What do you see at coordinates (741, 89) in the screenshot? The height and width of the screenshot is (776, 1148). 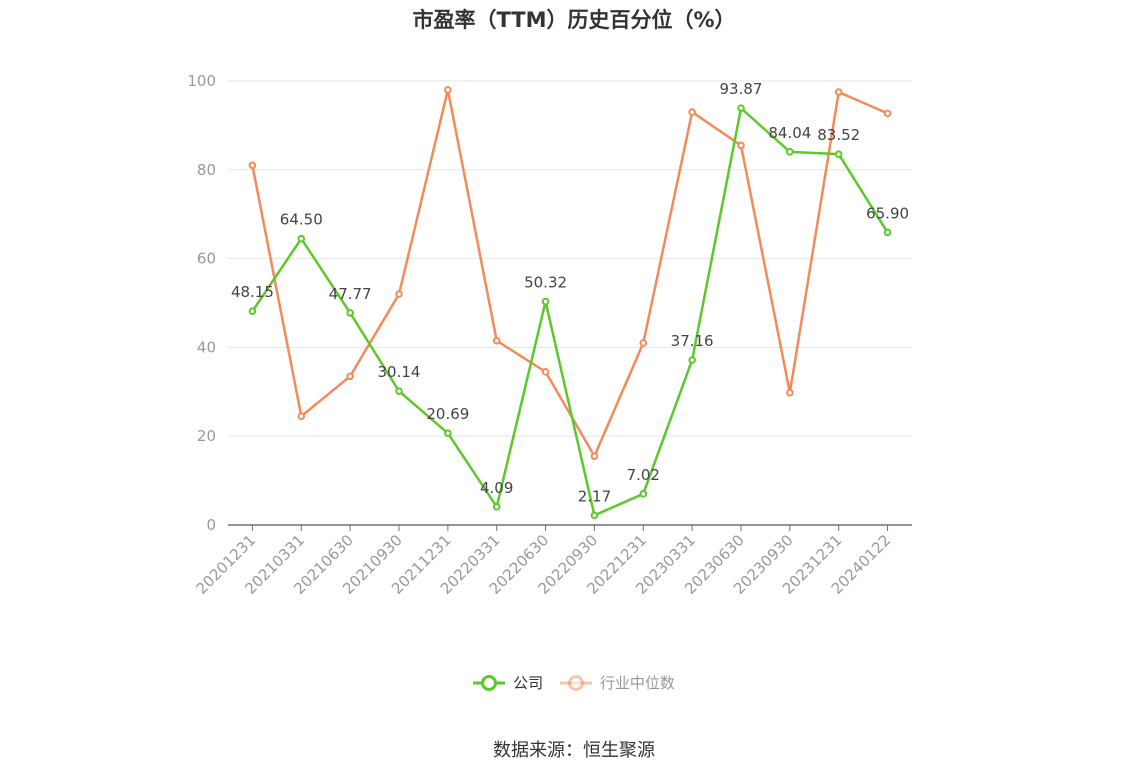 I see `data-label: 93.87` at bounding box center [741, 89].